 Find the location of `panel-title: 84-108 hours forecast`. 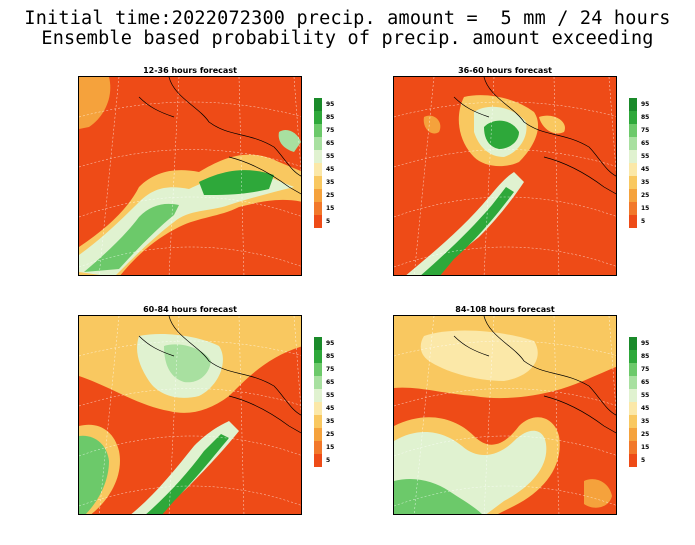

panel-title: 84-108 hours forecast is located at coordinates (505, 309).